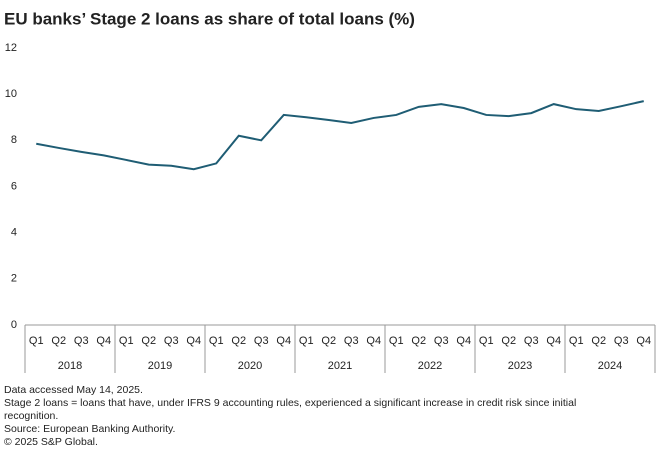  What do you see at coordinates (73, 390) in the screenshot?
I see `note: Data accessed May 14, 2025.` at bounding box center [73, 390].